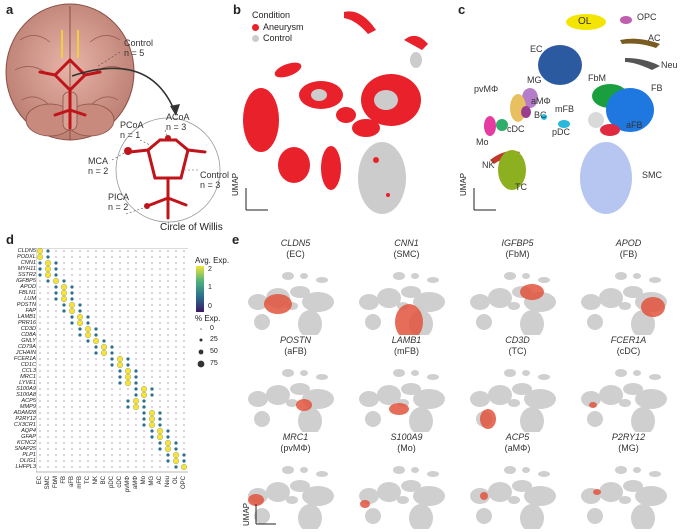  Describe the element at coordinates (24, 413) in the screenshot. I see `gene-label: ADAM28` at that location.